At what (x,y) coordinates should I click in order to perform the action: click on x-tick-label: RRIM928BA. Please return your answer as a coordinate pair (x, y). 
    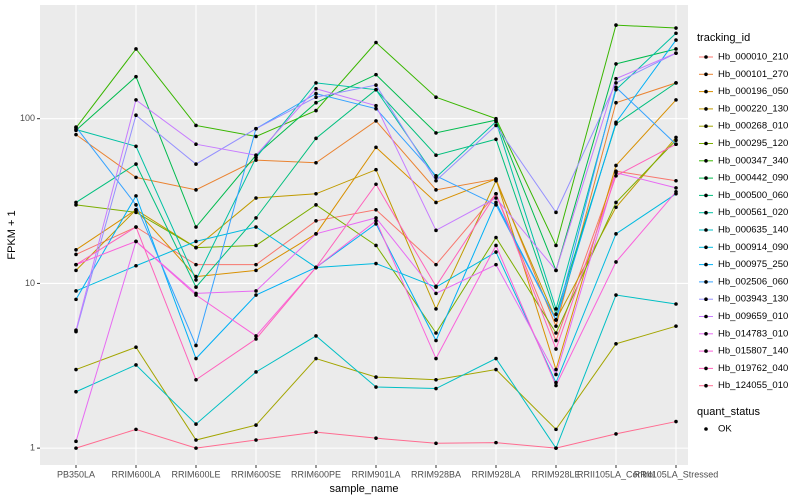
    Looking at the image, I should click on (436, 474).